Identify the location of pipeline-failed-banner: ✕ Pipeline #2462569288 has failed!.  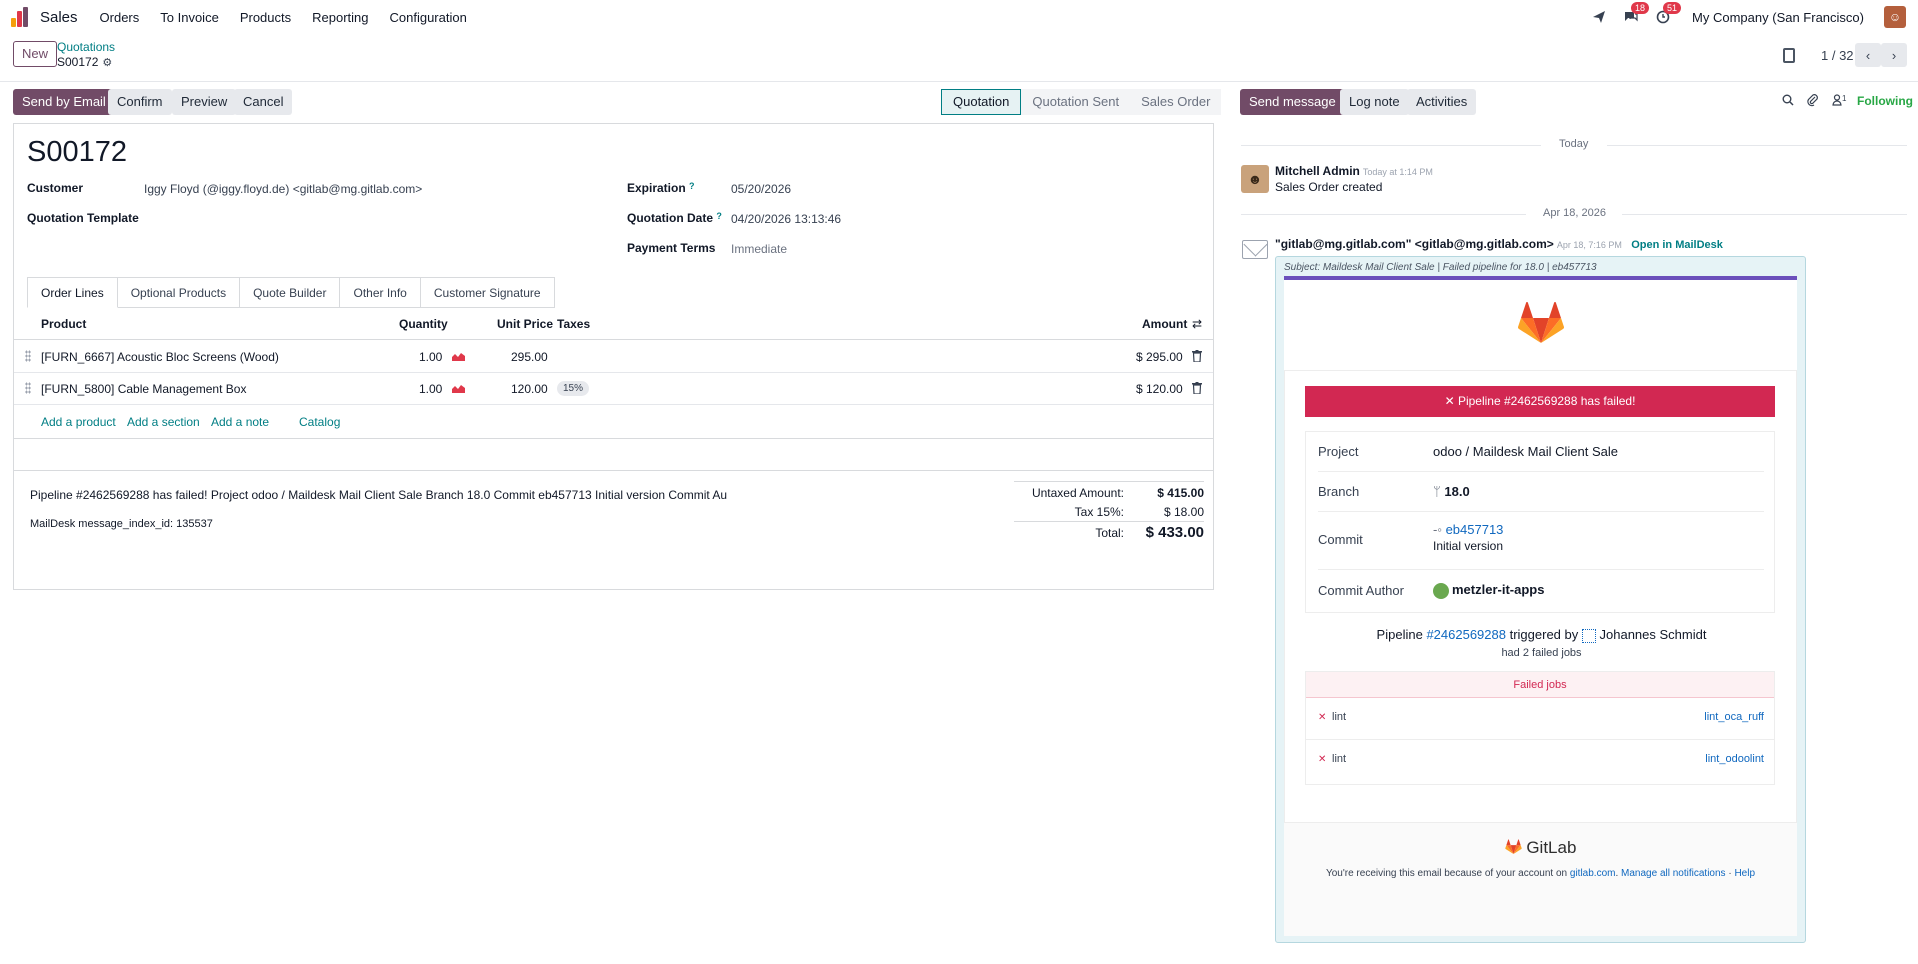
(1540, 401).